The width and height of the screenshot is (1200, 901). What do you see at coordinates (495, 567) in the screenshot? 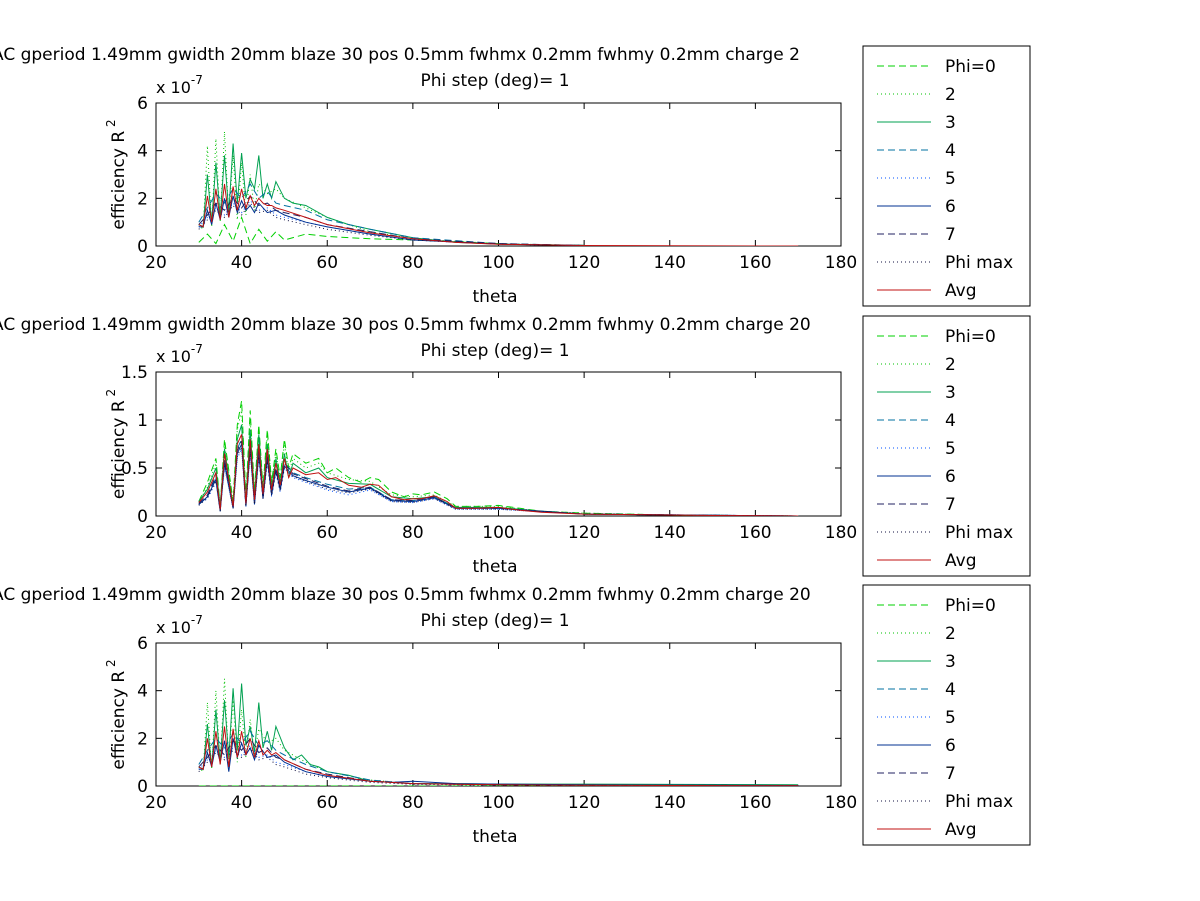
I see `x-axis-label: theta` at bounding box center [495, 567].